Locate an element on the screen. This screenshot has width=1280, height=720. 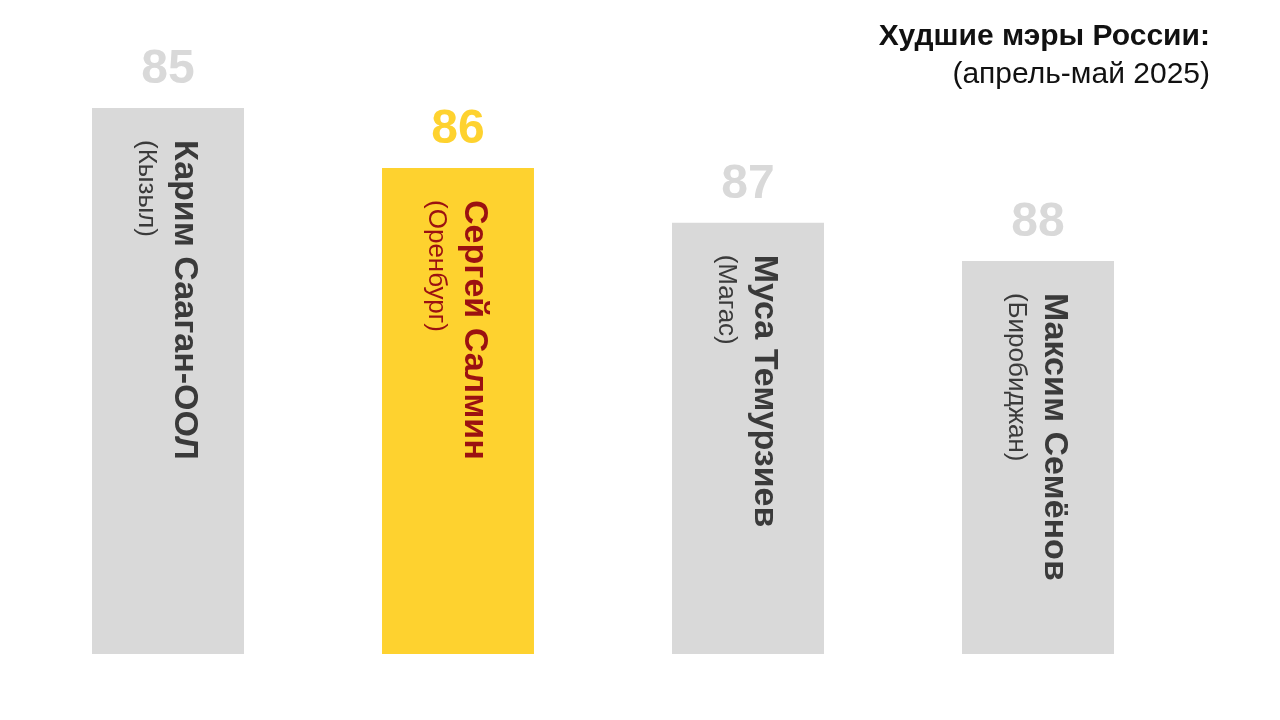
x-tick-label: Муса Темурзиев (Магас) is located at coordinates (749, 391).